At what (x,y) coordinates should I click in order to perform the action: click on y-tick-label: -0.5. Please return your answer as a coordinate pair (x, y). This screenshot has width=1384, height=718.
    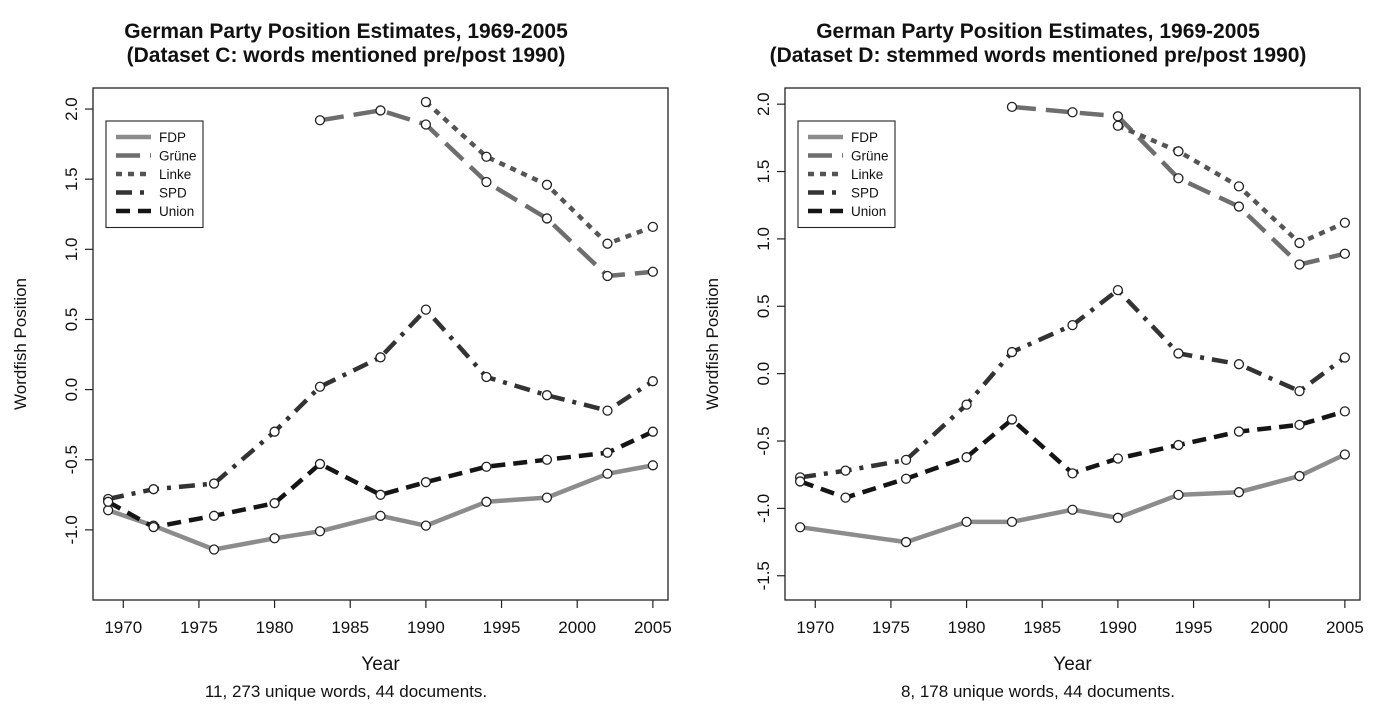
    Looking at the image, I should click on (71, 459).